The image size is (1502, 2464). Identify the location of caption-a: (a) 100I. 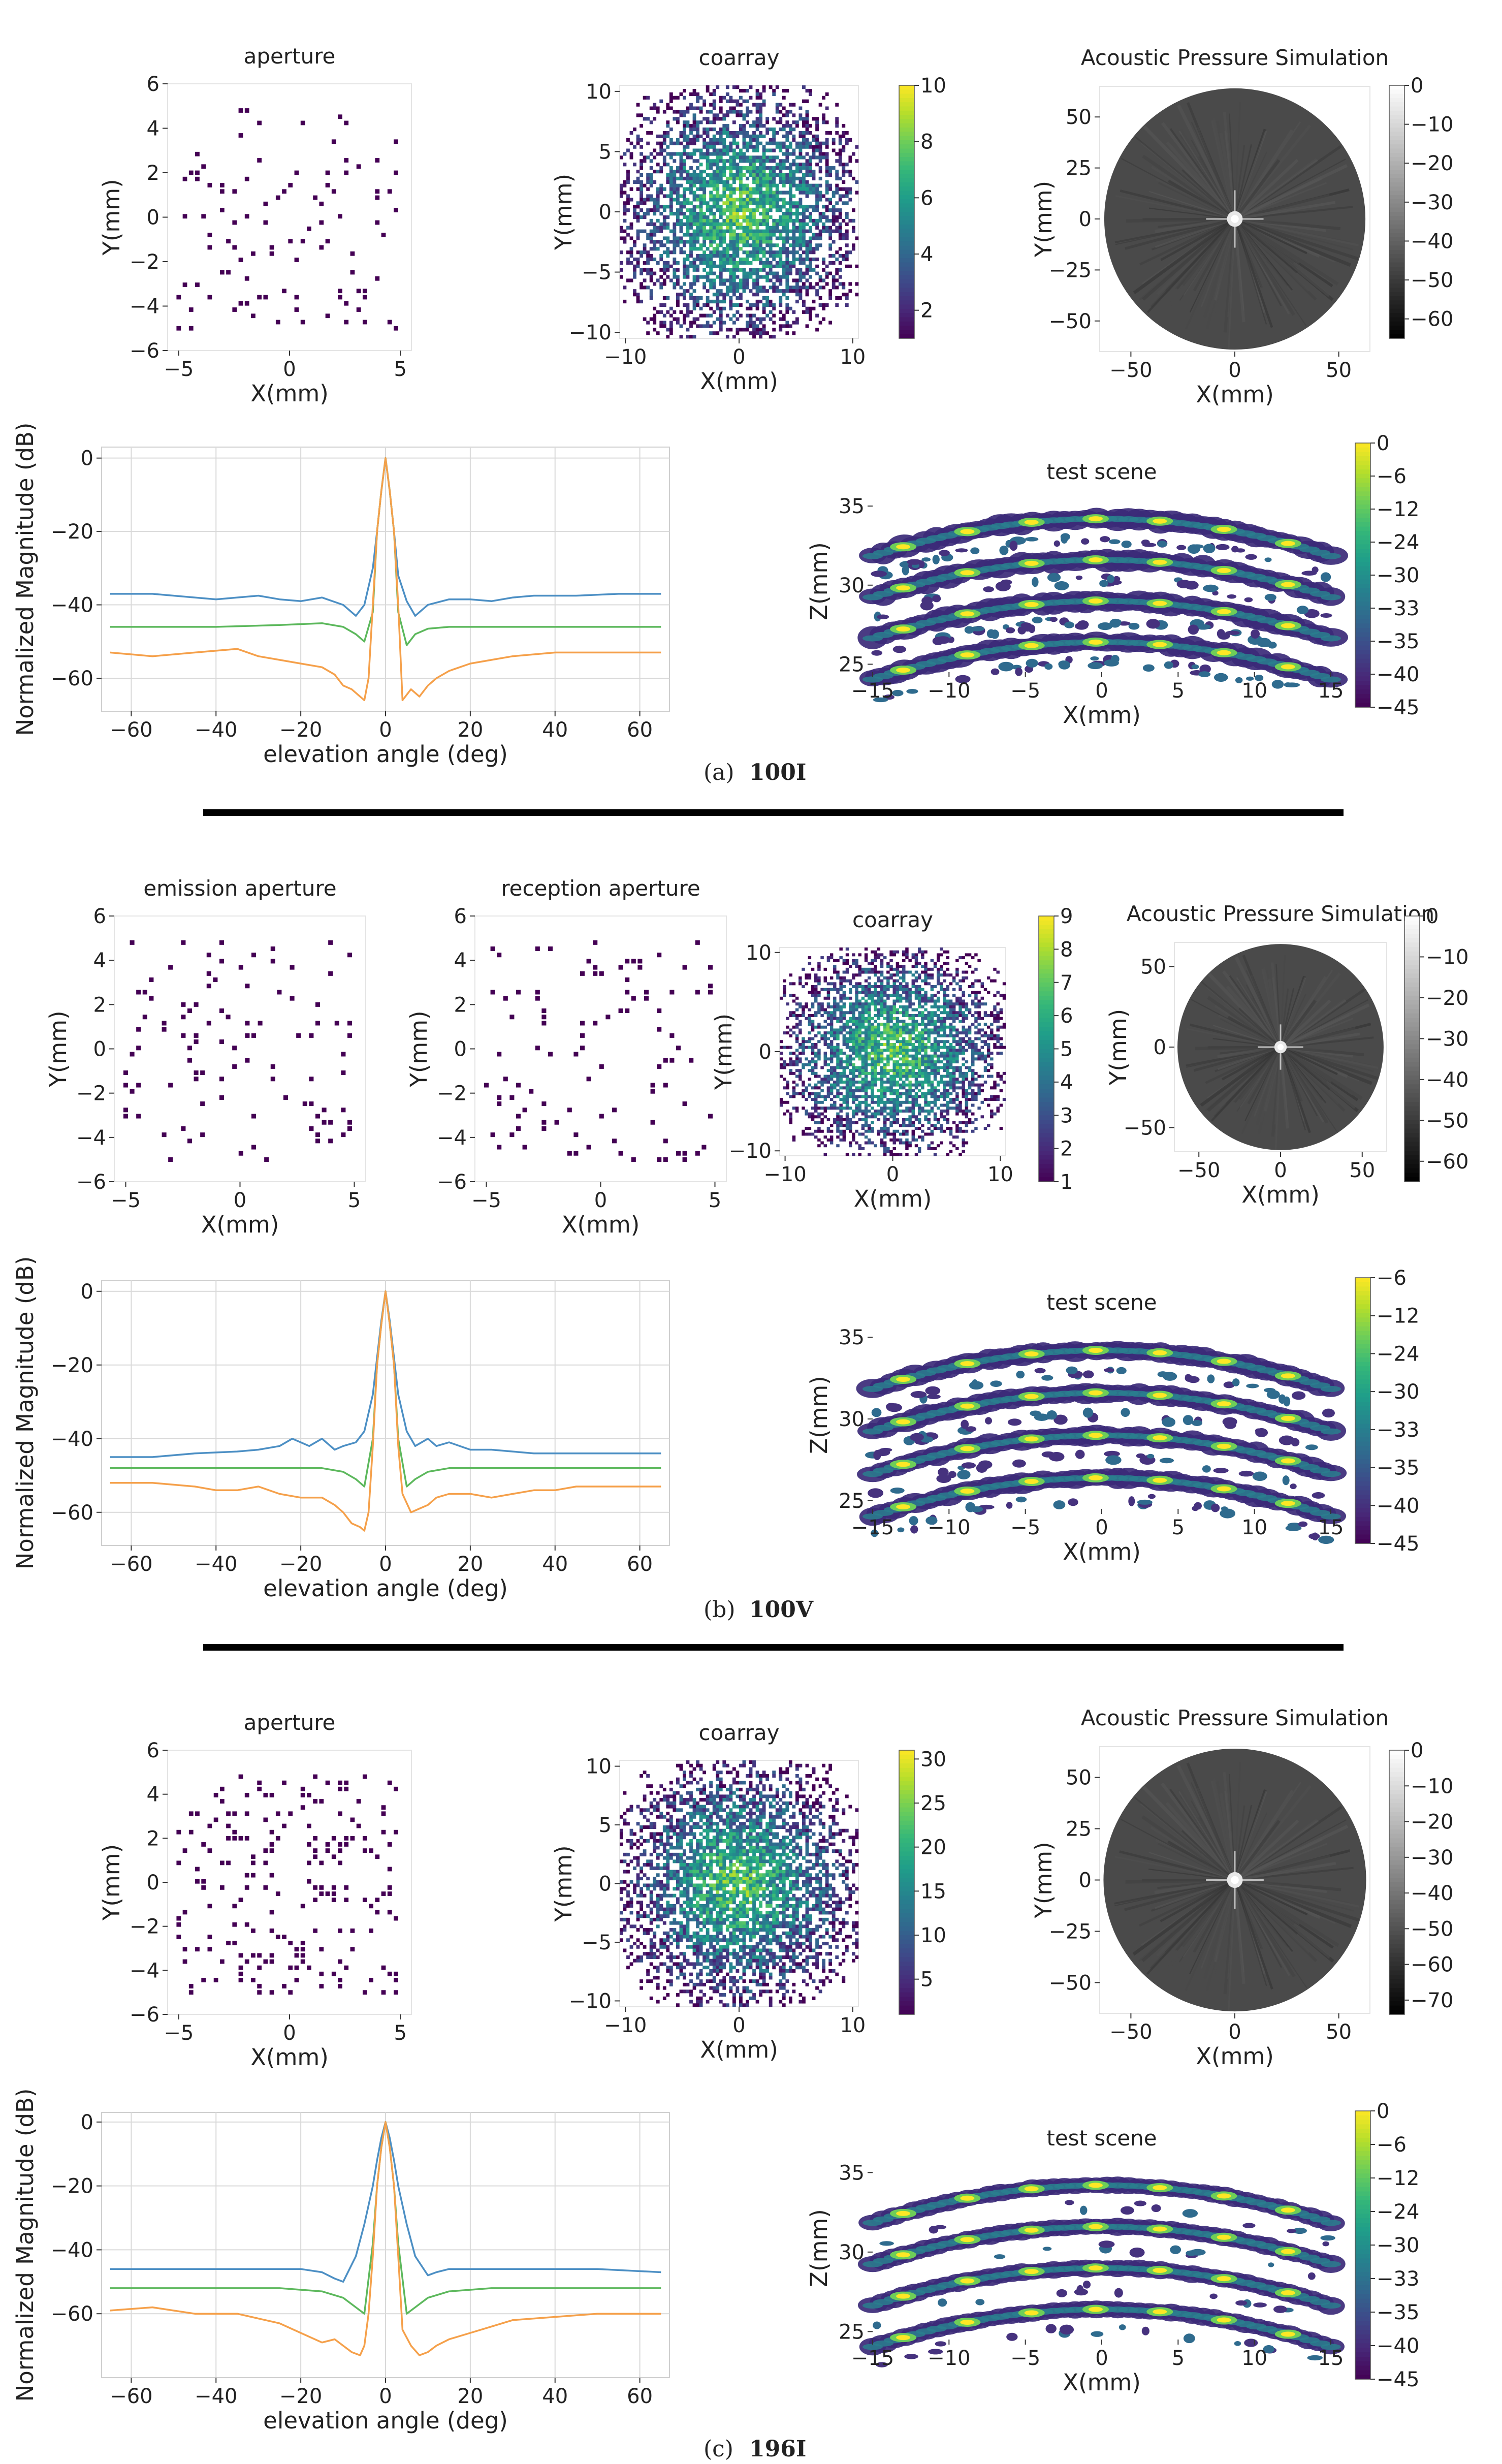
(755, 773).